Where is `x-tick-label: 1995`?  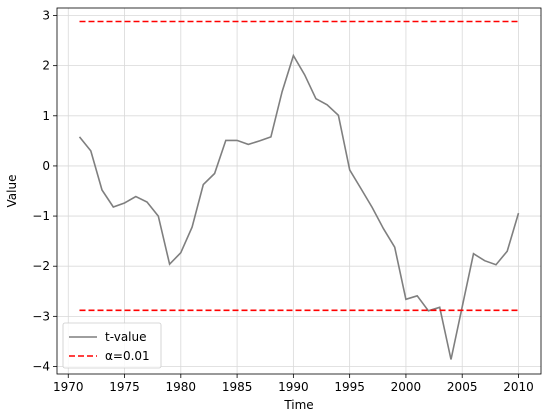
x-tick-label: 1995 is located at coordinates (349, 387).